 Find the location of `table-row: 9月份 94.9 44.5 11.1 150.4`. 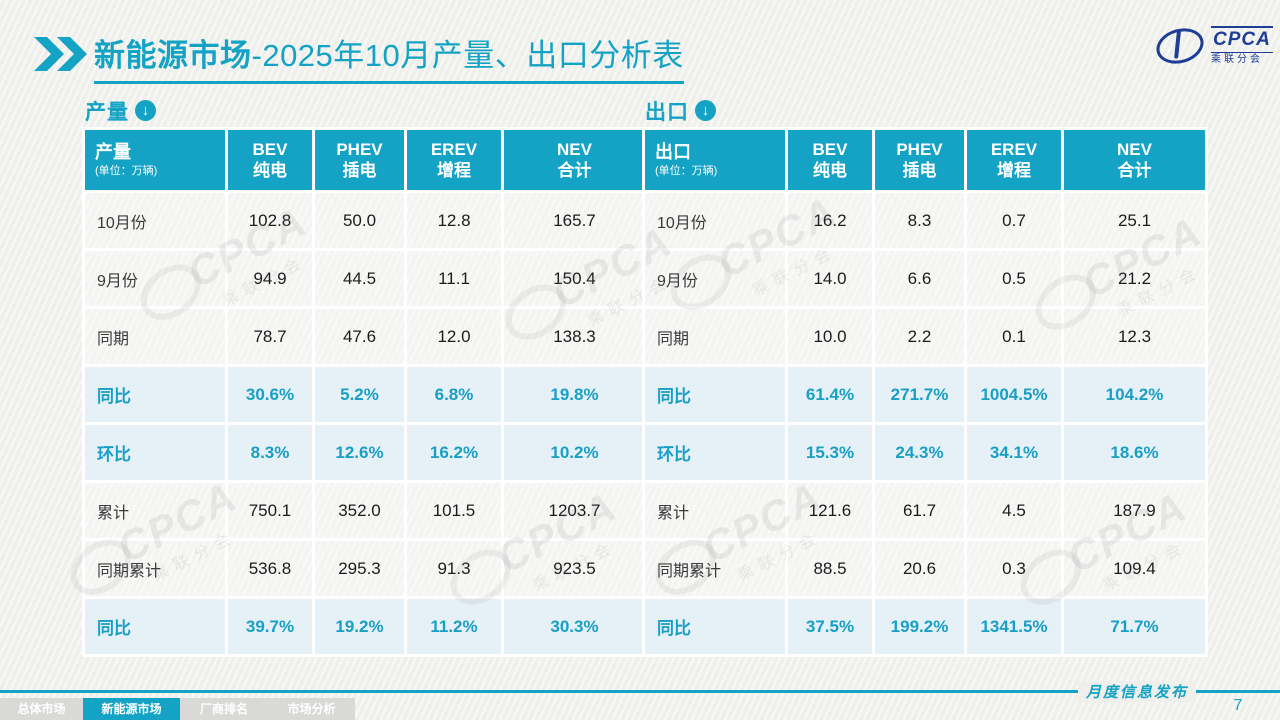

table-row: 9月份 94.9 44.5 11.1 150.4 is located at coordinates (365, 278).